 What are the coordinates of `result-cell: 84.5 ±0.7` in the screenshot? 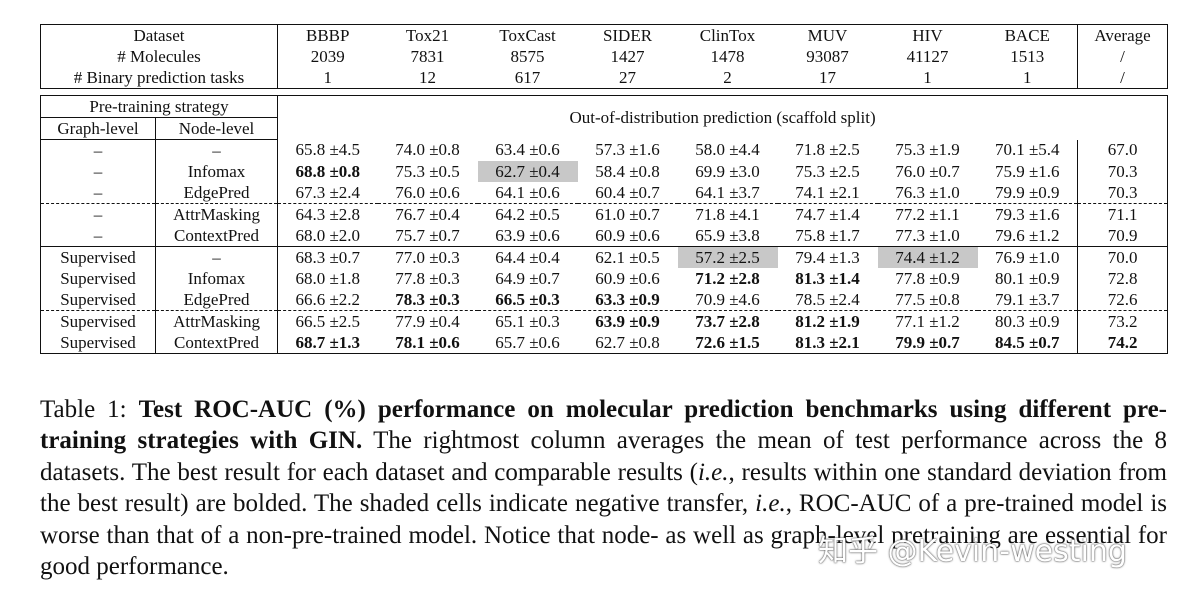 It's located at (1028, 343).